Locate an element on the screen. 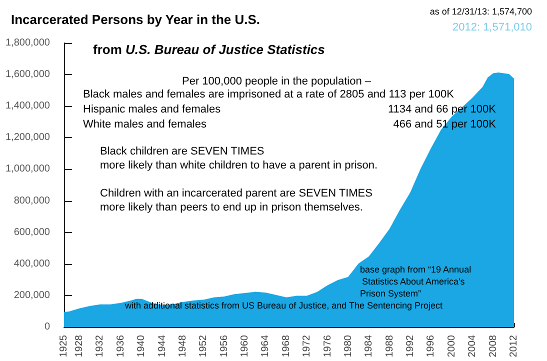 The image size is (547, 361). y-tick-label: 800,000 is located at coordinates (32, 200).